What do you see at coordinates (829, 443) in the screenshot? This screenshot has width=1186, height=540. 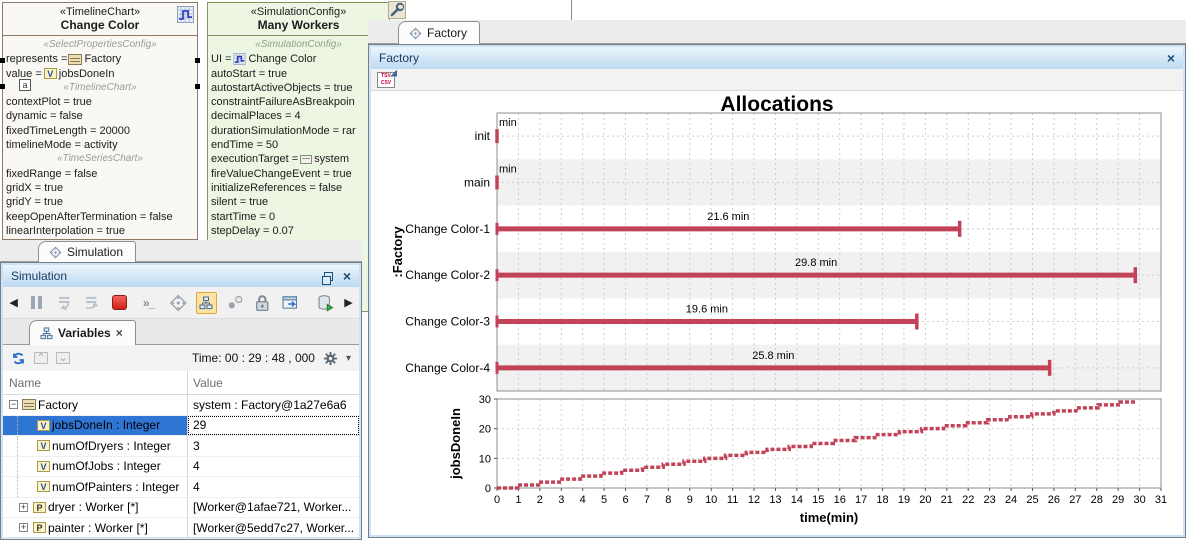 I see `step-plot-border` at bounding box center [829, 443].